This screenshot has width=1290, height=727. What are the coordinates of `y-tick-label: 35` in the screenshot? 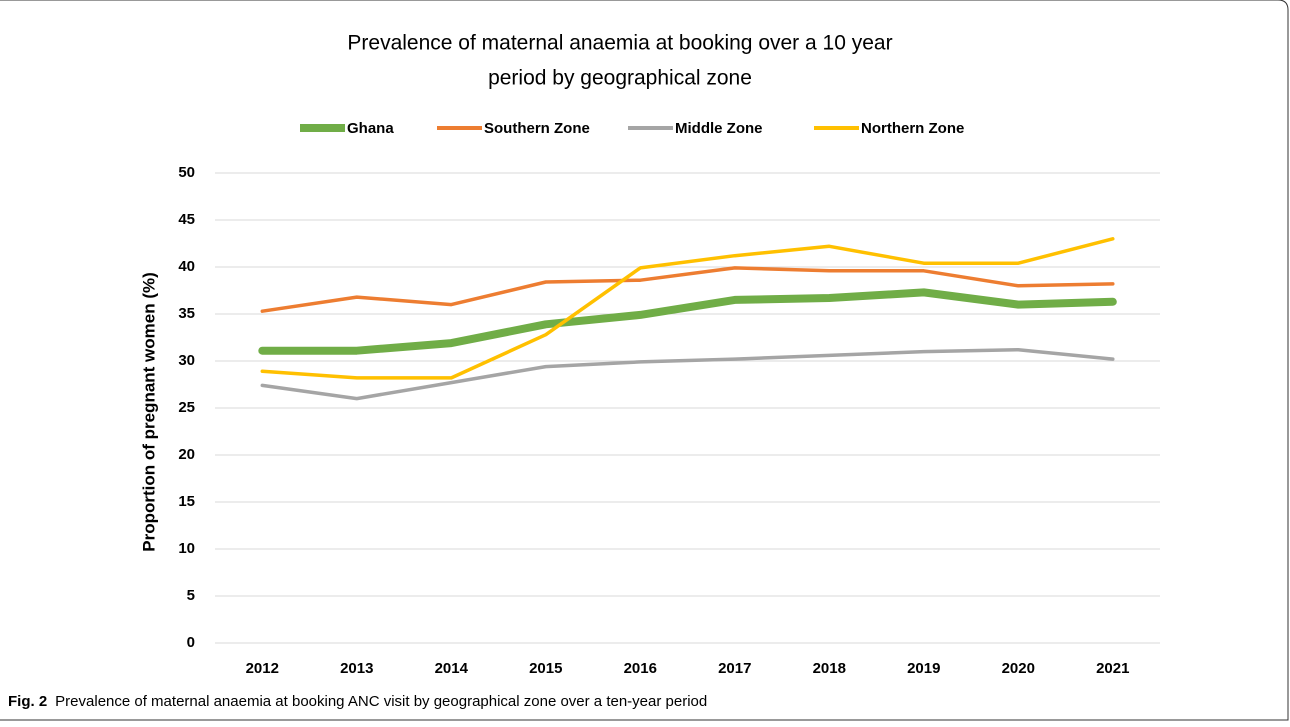 It's located at (186, 313).